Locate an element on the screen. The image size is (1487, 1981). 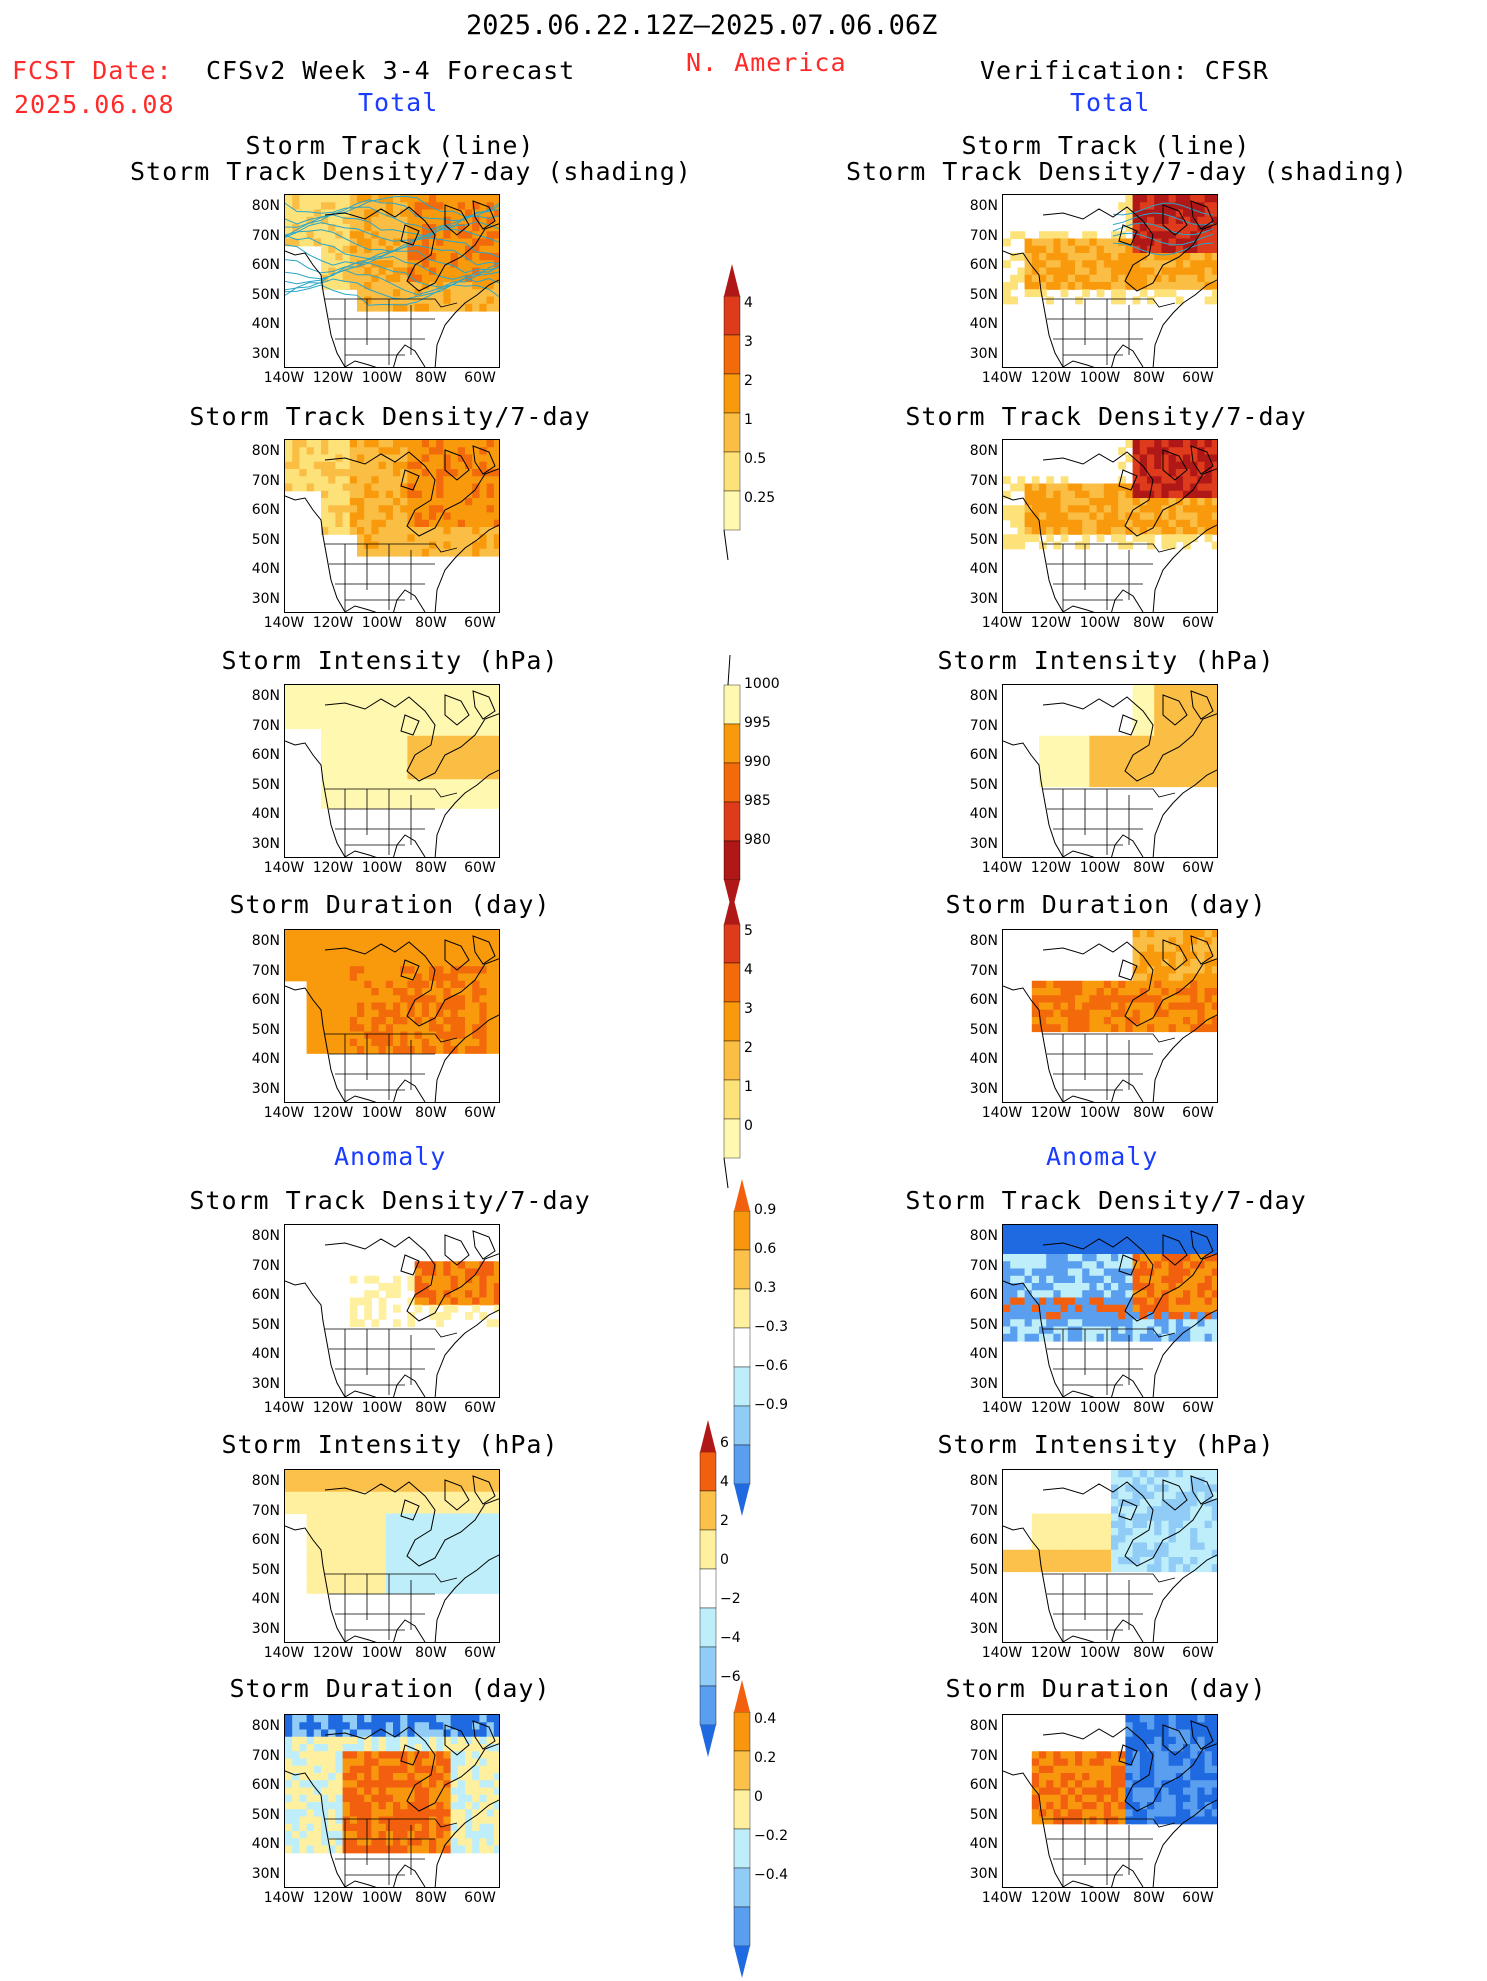
lon-tick-label: 60W is located at coordinates (1198, 1653).